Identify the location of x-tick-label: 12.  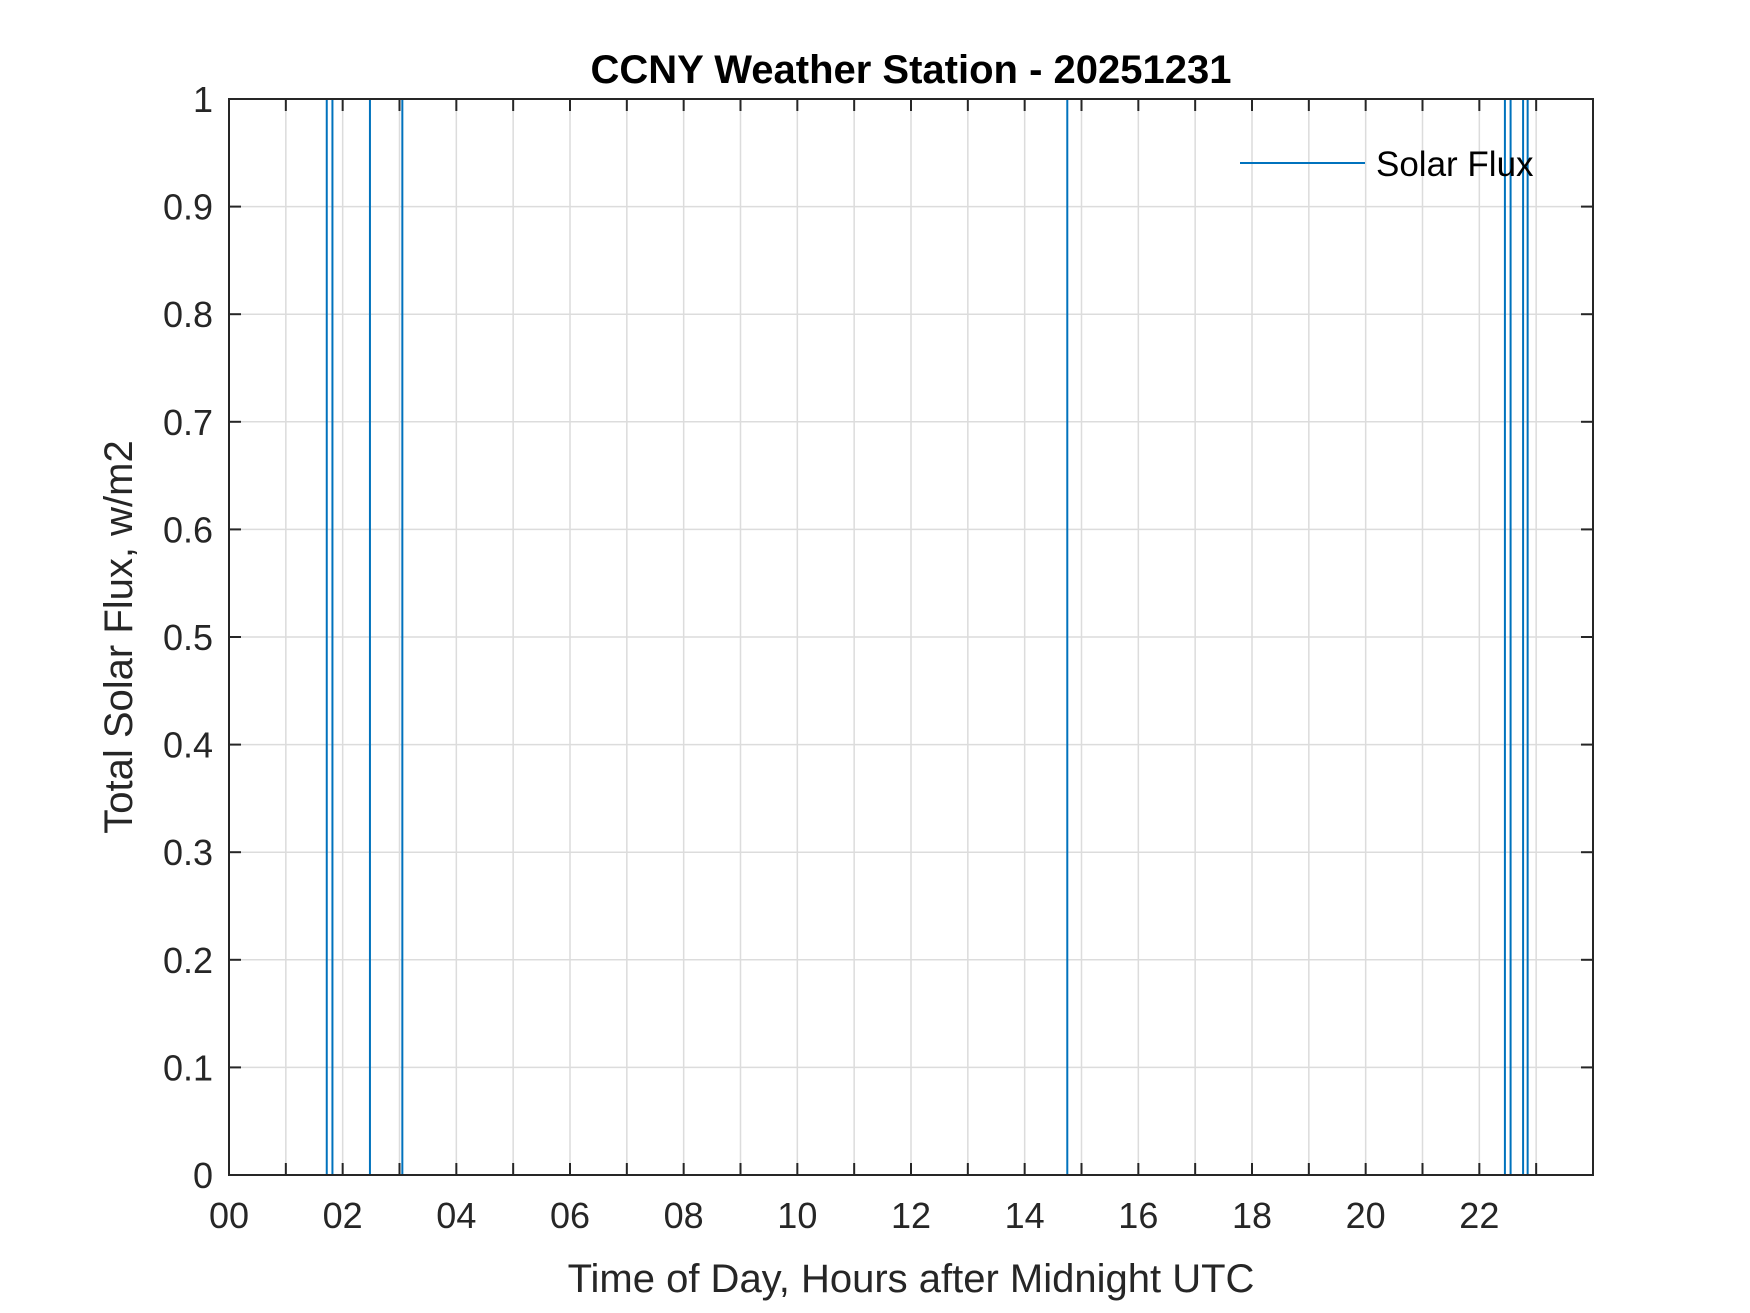
(911, 1215).